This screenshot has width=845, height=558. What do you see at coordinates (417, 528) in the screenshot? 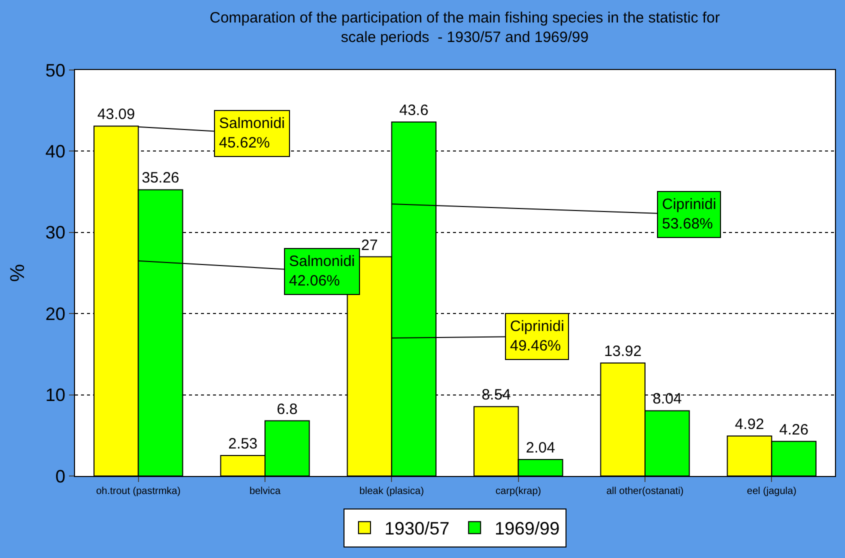
I see `legend-label: 1930/57` at bounding box center [417, 528].